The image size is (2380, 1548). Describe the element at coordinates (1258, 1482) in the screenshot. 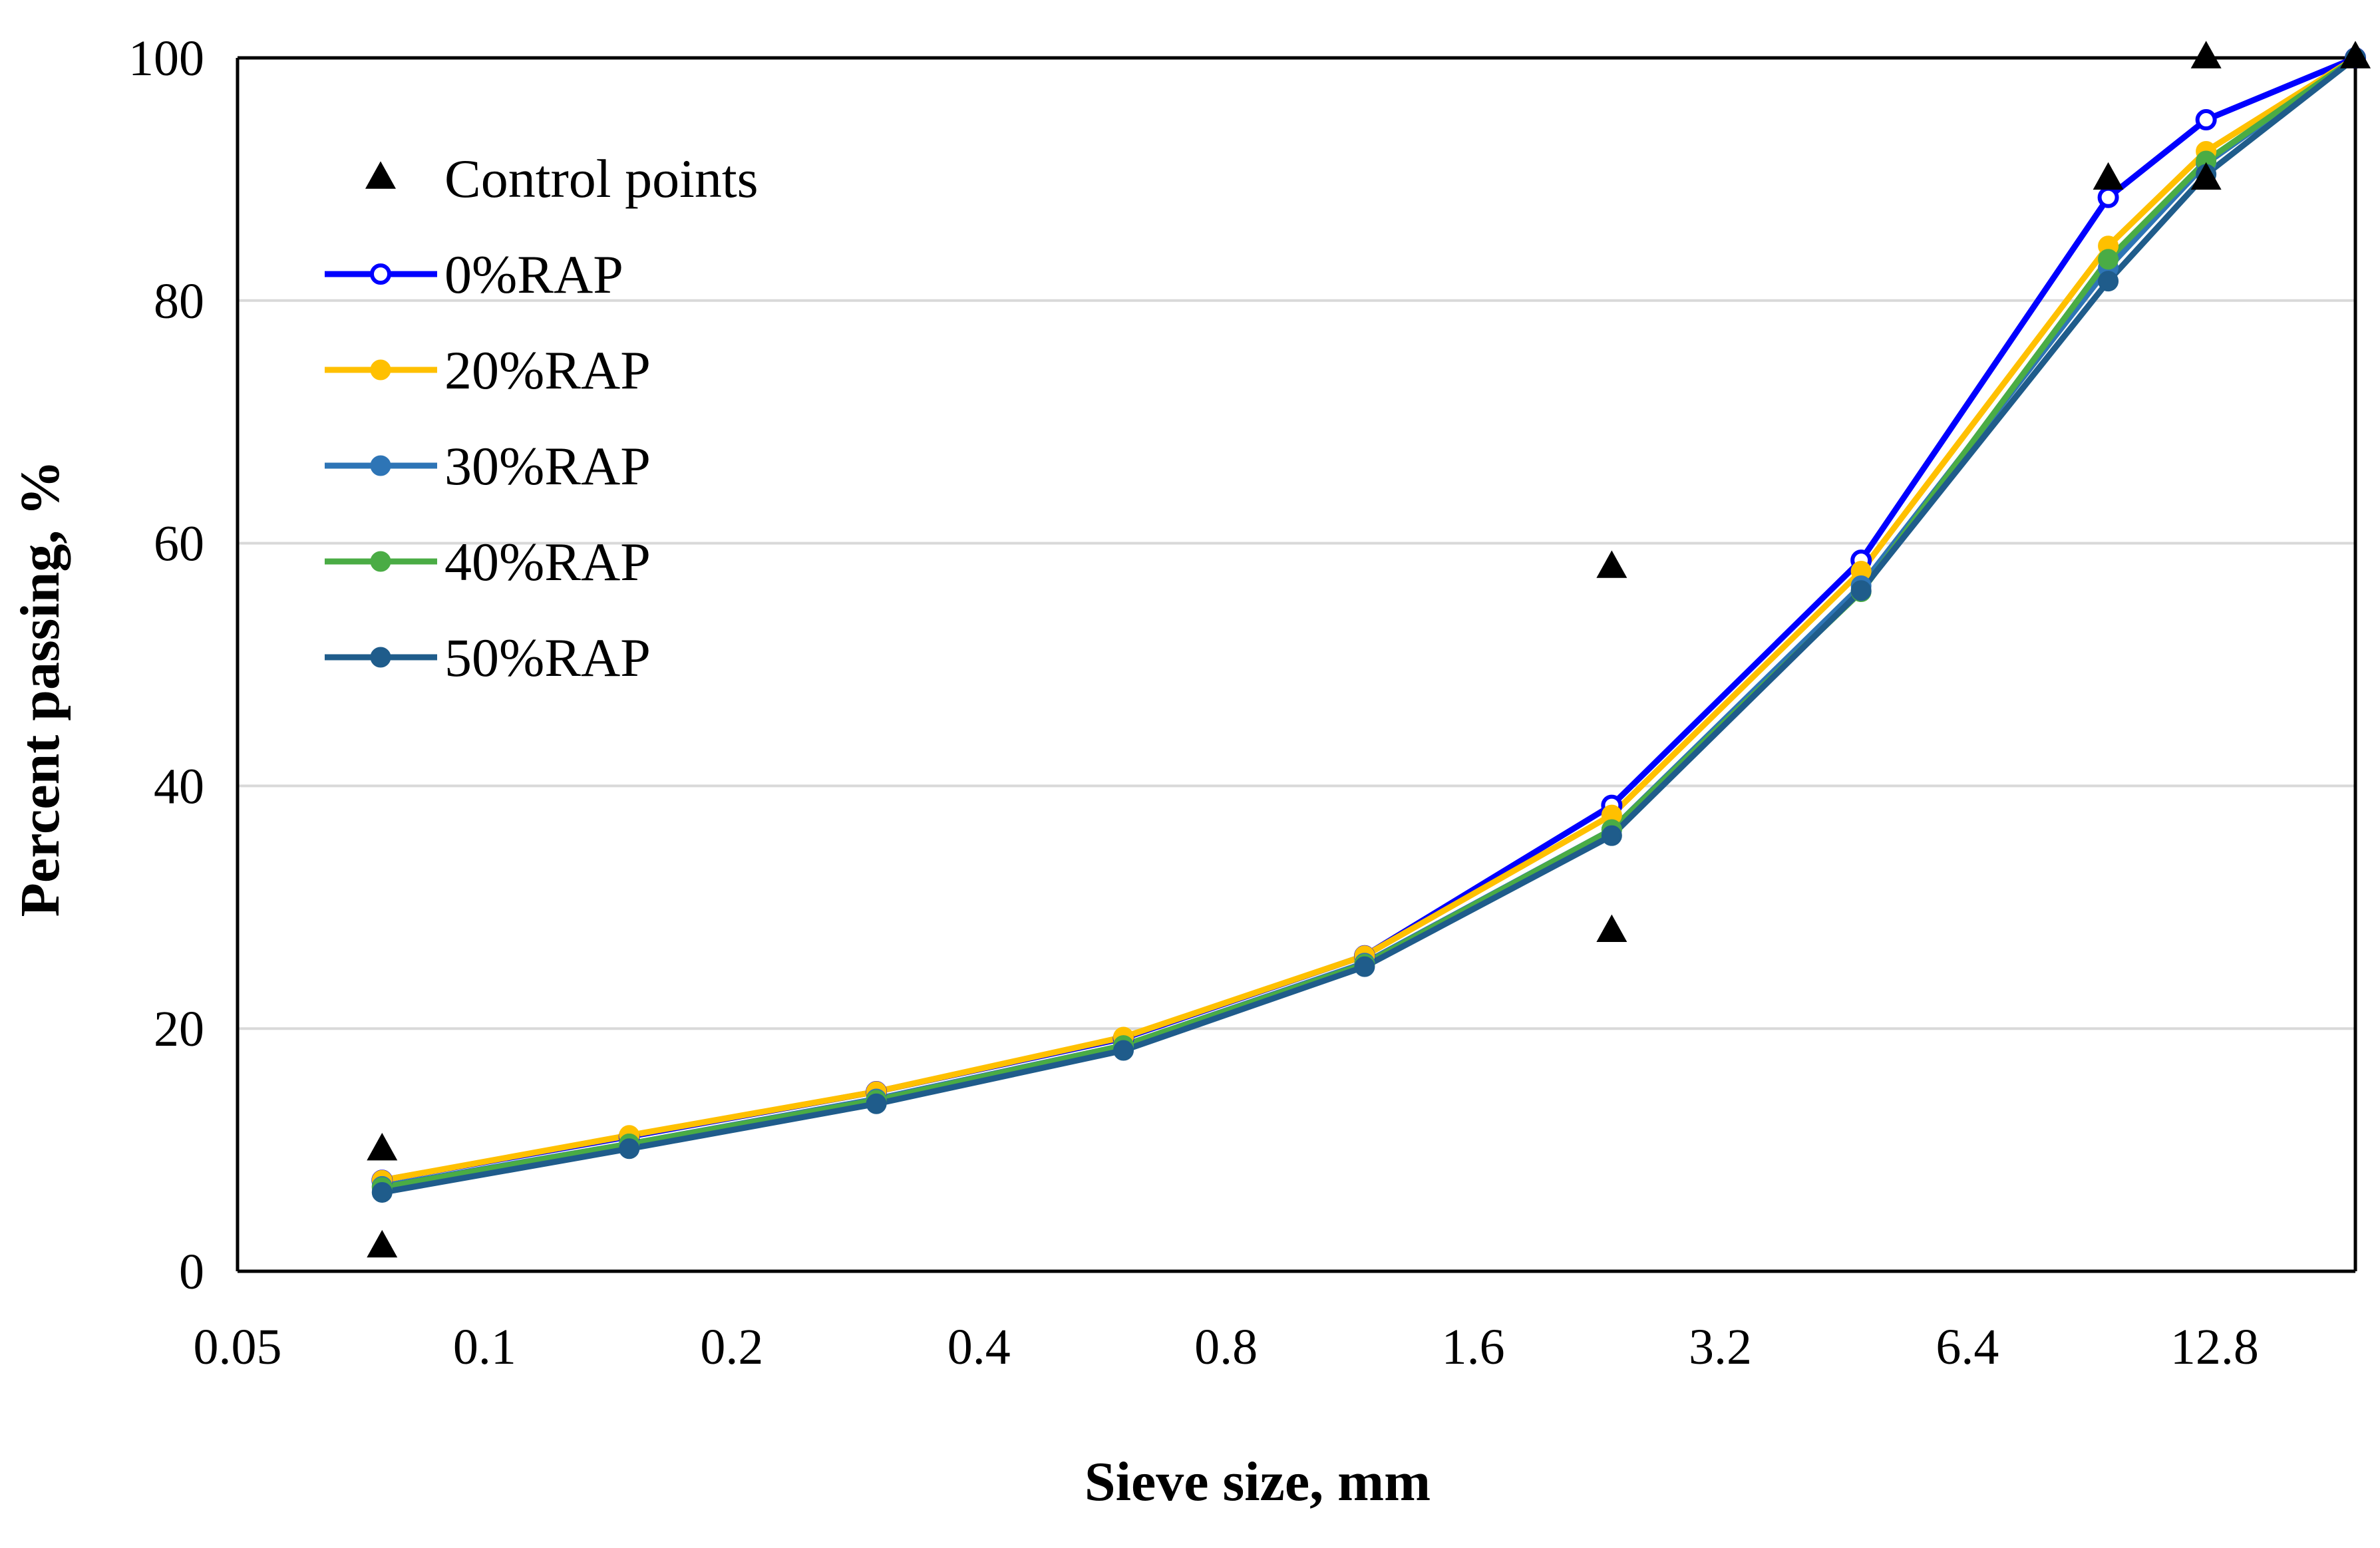

I see `x-axis-title: Sieve size, mm` at that location.